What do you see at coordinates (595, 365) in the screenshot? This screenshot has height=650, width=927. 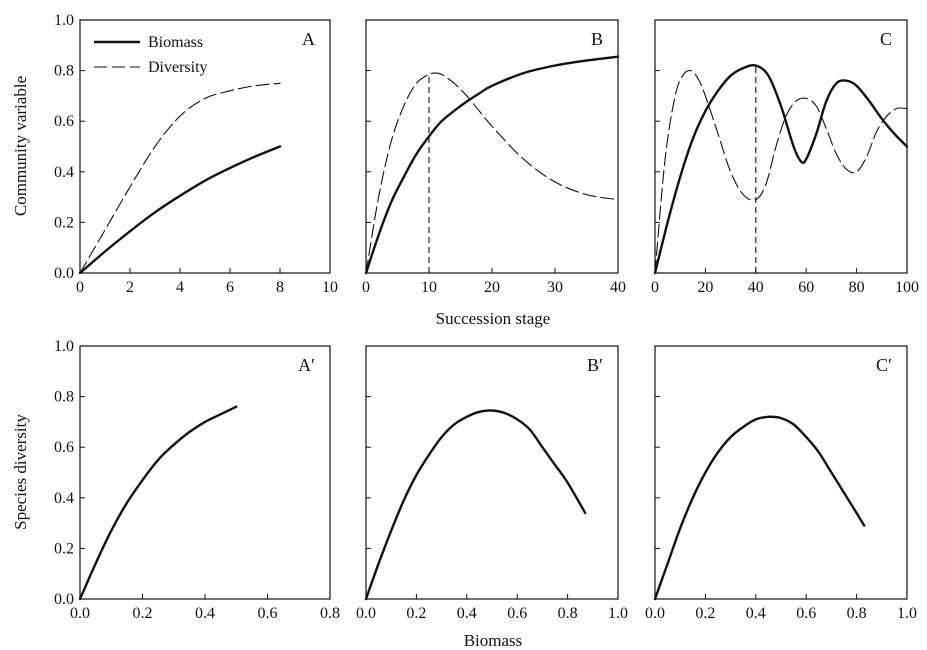 I see `panel-label: B′` at bounding box center [595, 365].